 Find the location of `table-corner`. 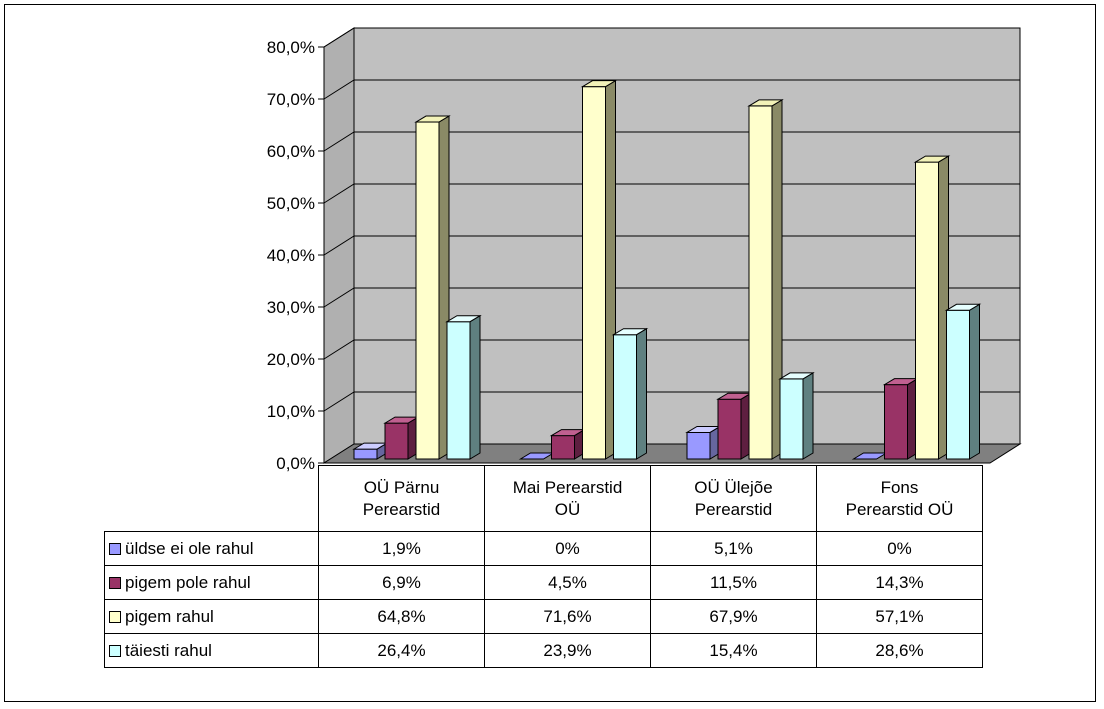

table-corner is located at coordinates (211, 498).